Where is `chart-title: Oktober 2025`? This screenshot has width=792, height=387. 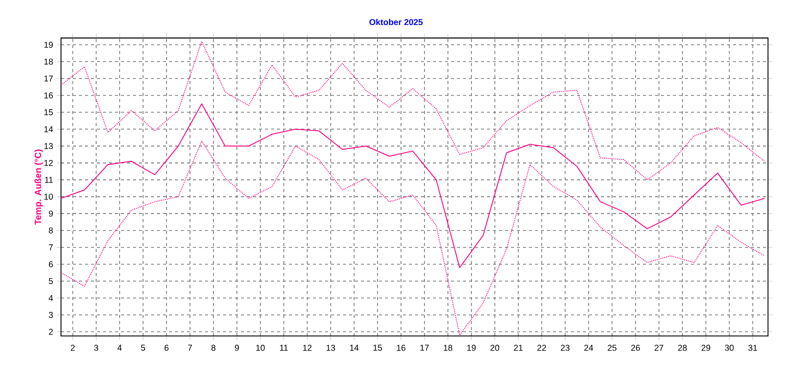 chart-title: Oktober 2025 is located at coordinates (396, 22).